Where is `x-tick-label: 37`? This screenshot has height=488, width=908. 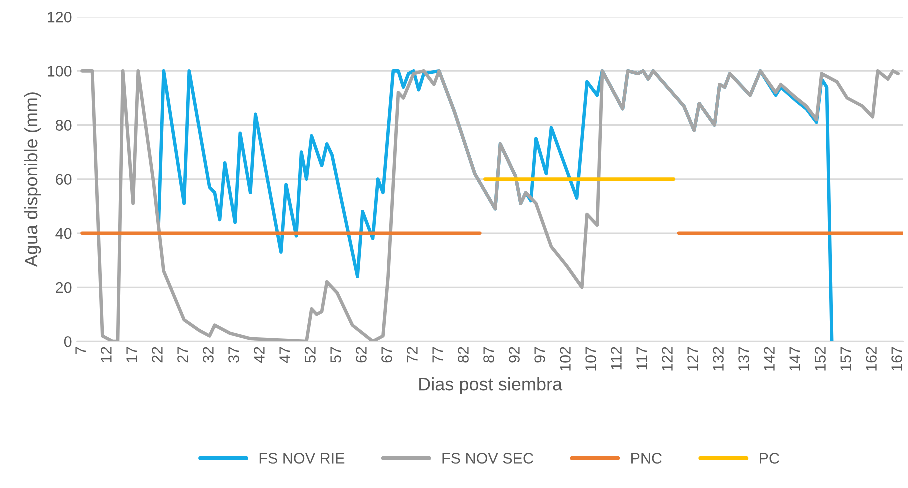 x-tick-label: 37 is located at coordinates (234, 355).